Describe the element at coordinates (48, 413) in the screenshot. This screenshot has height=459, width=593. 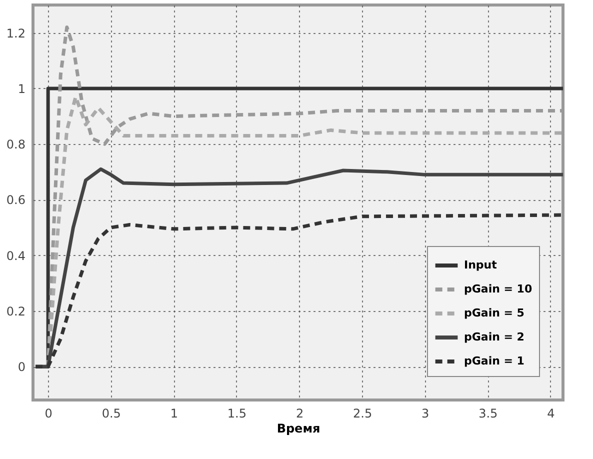
I see `x-tick-label: 0` at that location.